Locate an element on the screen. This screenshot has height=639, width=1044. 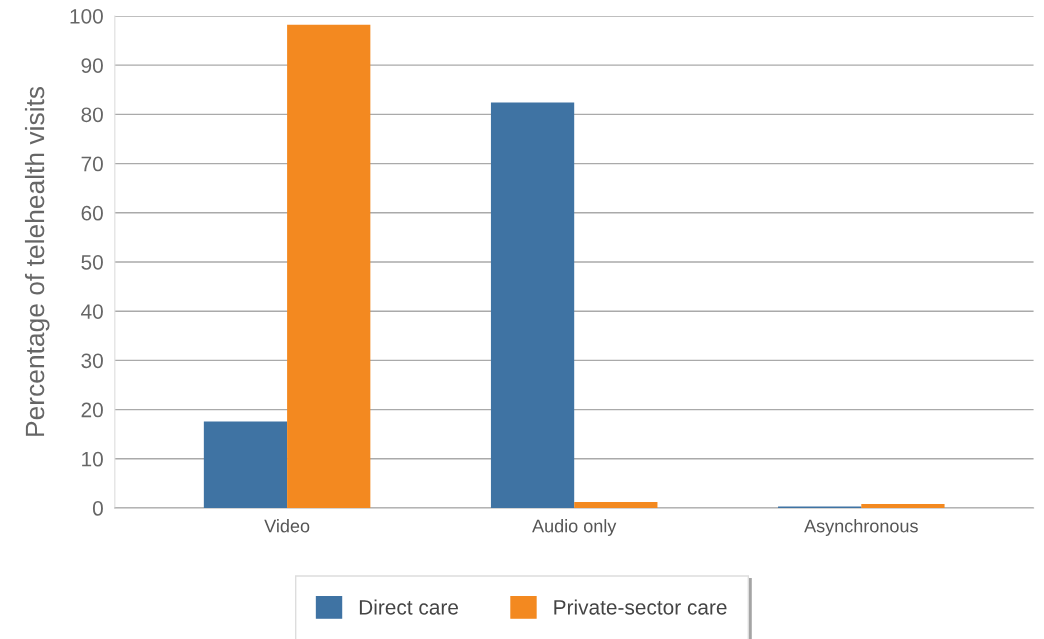
y-tick-label: 30 is located at coordinates (92, 361).